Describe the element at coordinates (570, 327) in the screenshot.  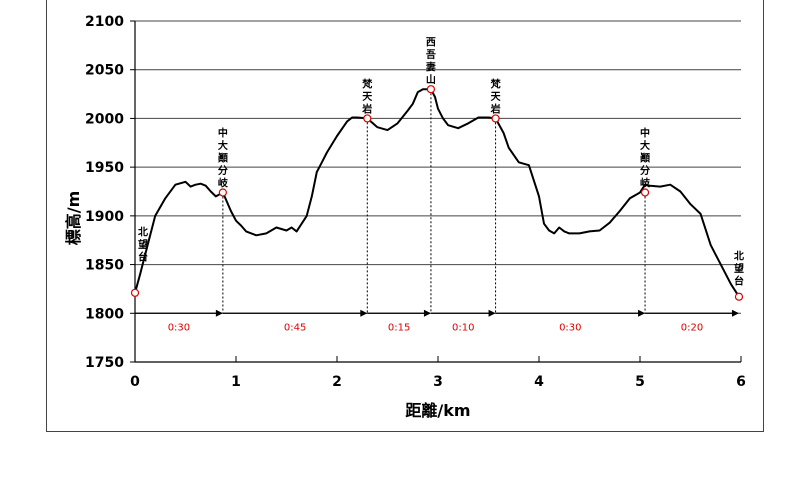
I see `segment-time-4: 0:30` at that location.